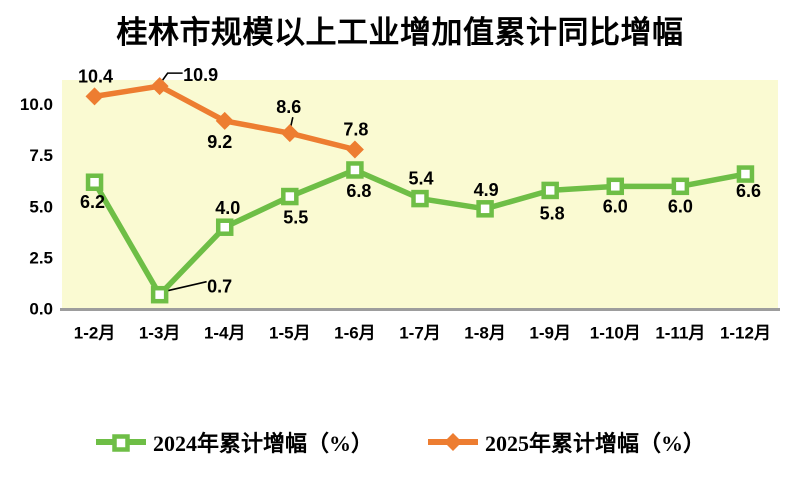  What do you see at coordinates (227, 208) in the screenshot?
I see `data-label: 4.0` at bounding box center [227, 208].